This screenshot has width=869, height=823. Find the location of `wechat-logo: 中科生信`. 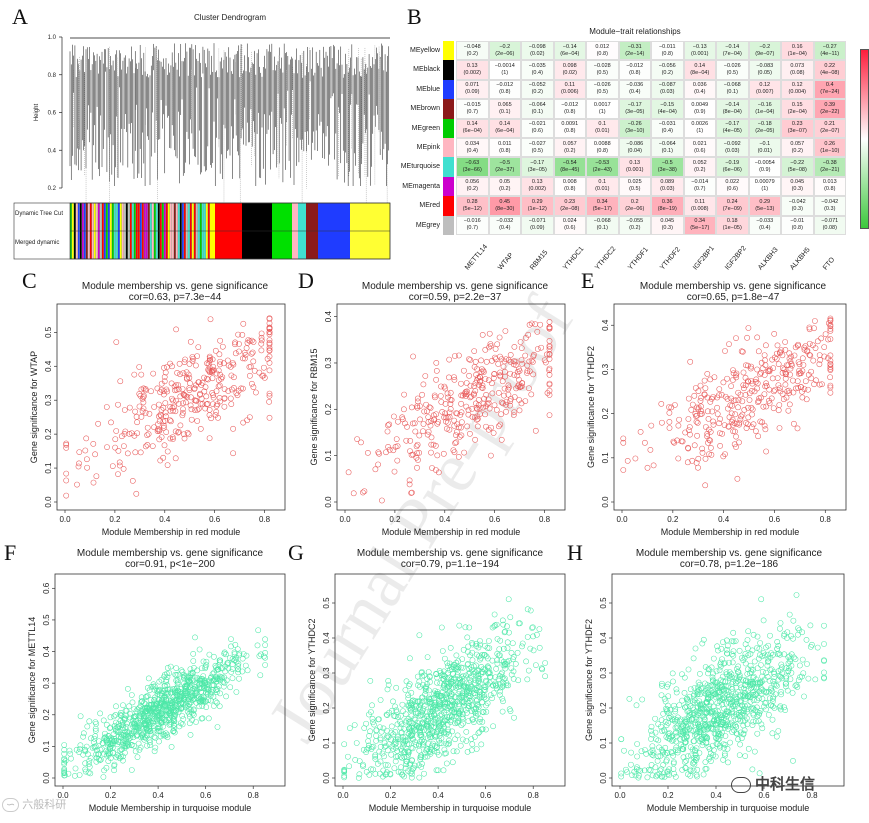

wechat-logo: 中科生信 is located at coordinates (773, 783).